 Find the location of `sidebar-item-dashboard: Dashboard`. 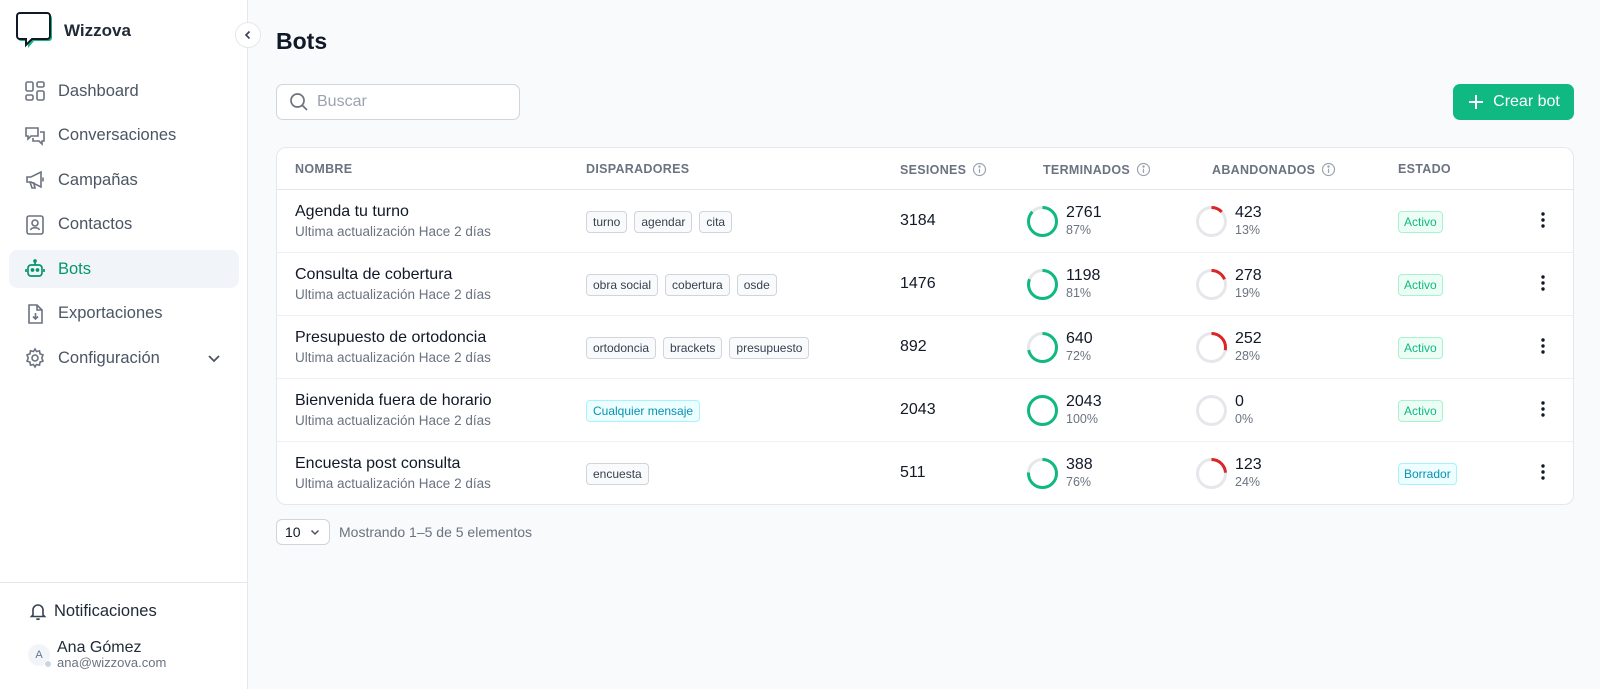

sidebar-item-dashboard: Dashboard is located at coordinates (124, 91).